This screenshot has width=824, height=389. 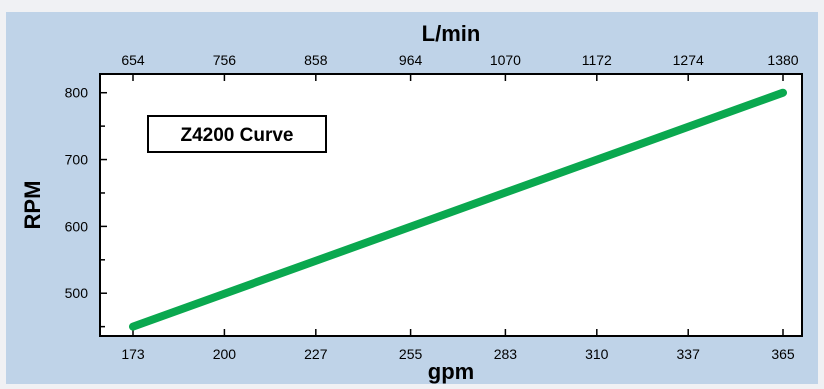 I want to click on y-axis-title: RPM, so click(x=32, y=205).